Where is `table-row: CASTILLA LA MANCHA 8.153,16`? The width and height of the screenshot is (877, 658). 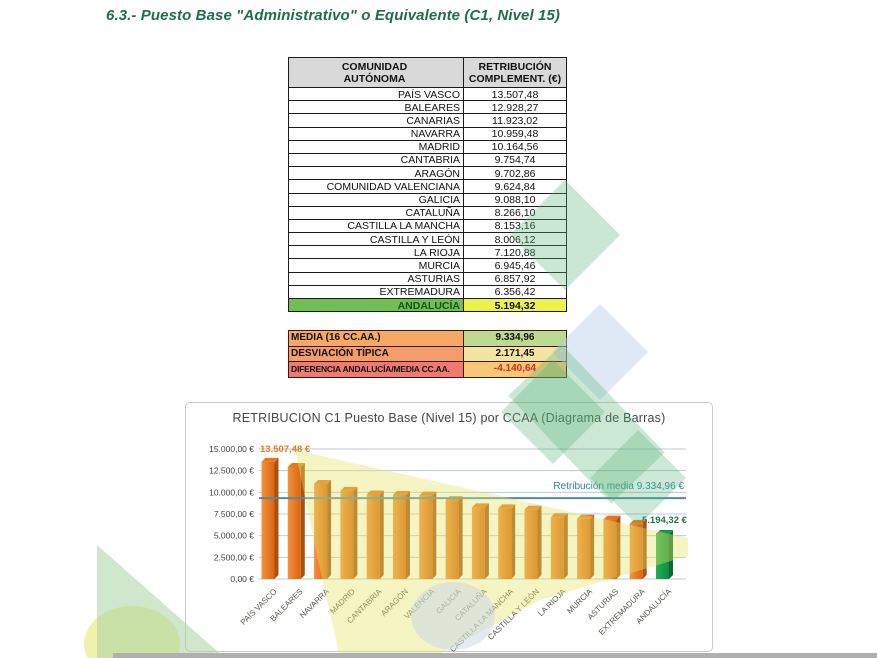
table-row: CASTILLA LA MANCHA 8.153,16 is located at coordinates (427, 226).